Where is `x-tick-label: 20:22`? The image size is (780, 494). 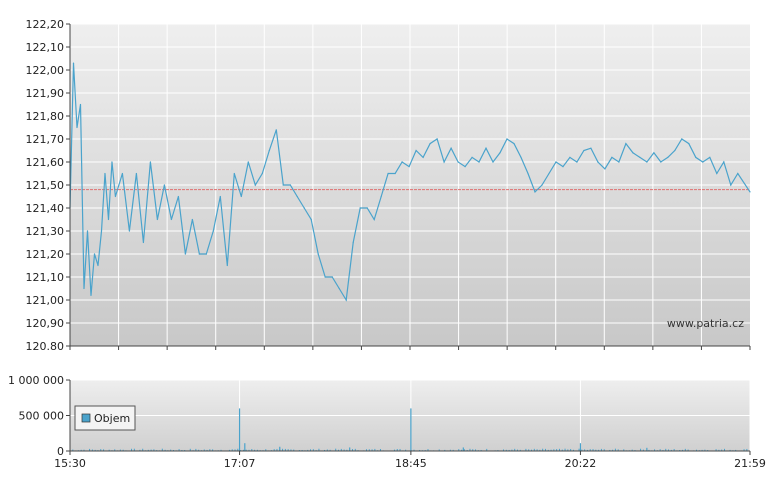
x-tick-label: 20:22 is located at coordinates (581, 463).